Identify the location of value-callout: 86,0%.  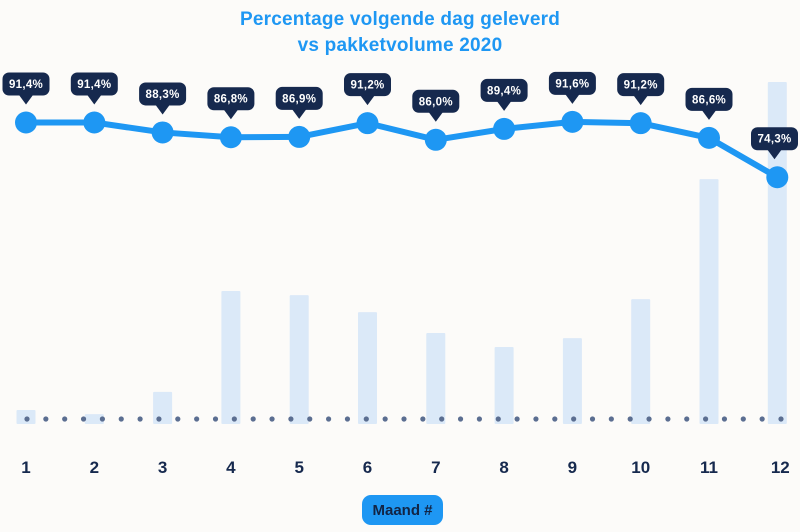
(436, 105).